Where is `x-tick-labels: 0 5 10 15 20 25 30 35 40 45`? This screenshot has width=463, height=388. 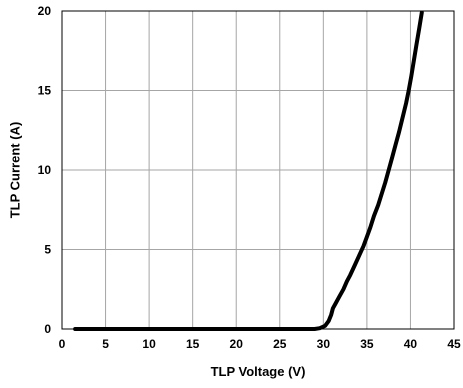
x-tick-labels: 0 5 10 15 20 25 30 35 40 45 is located at coordinates (260, 344).